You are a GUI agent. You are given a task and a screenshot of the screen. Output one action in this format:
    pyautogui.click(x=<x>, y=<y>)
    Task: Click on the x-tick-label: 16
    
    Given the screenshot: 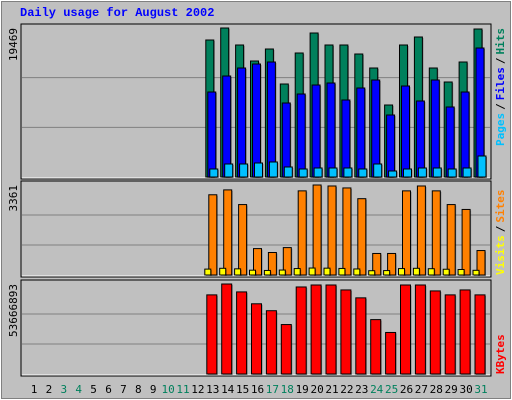 What is the action you would take?
    pyautogui.click(x=257, y=389)
    